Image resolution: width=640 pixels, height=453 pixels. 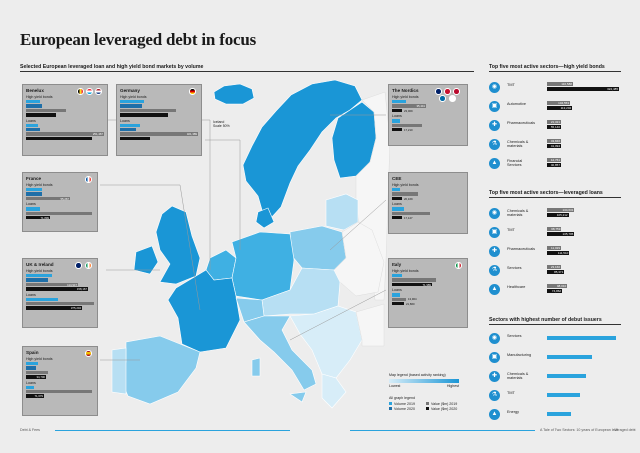 What do you see at coordinates (494, 270) in the screenshot?
I see `sector-icon: ⚗` at bounding box center [494, 270].